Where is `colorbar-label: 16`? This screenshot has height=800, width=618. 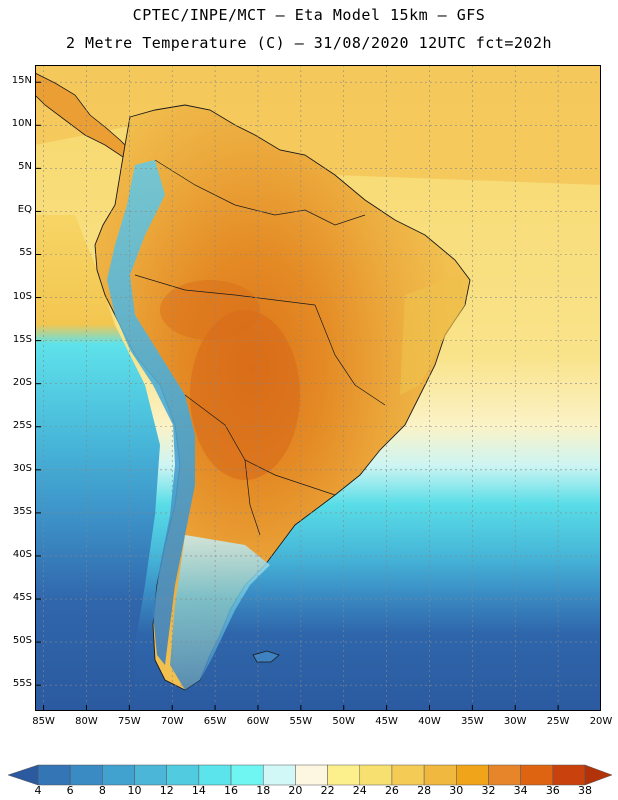
colorbar-label: 16 is located at coordinates (231, 790).